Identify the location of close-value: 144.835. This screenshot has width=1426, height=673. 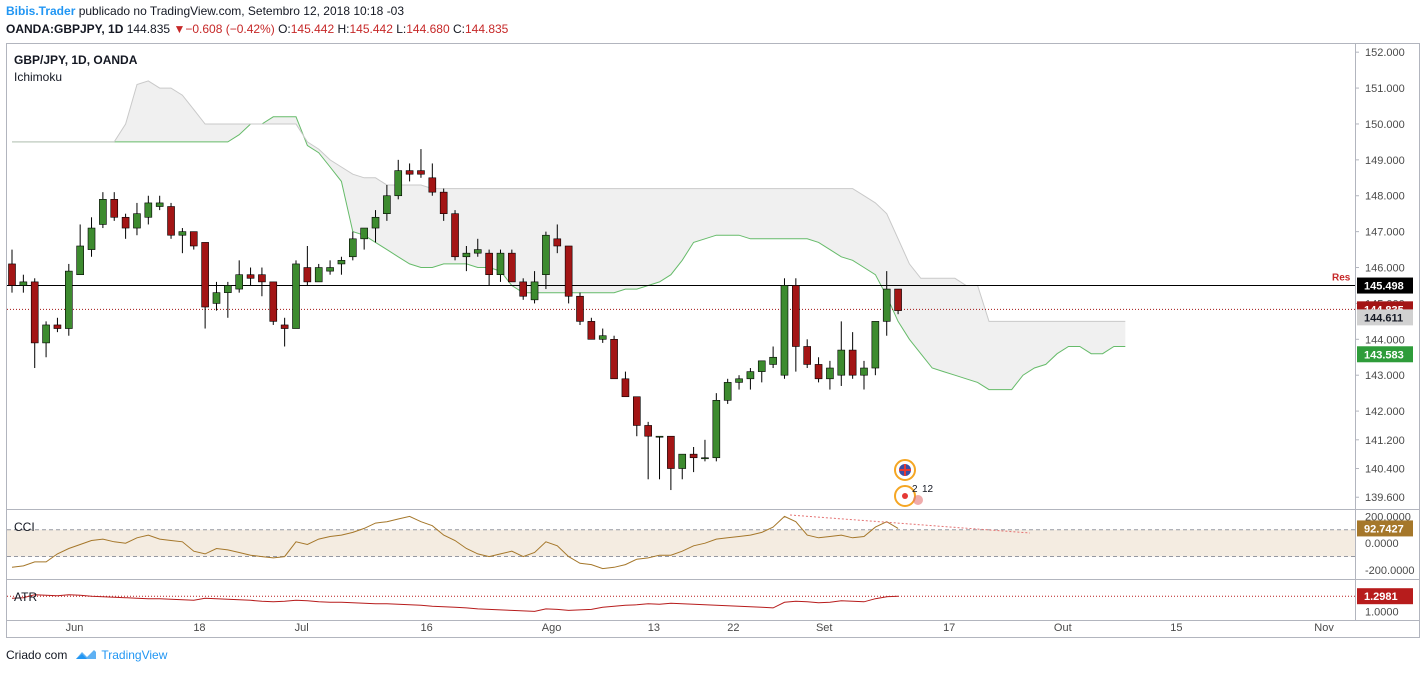
(486, 29).